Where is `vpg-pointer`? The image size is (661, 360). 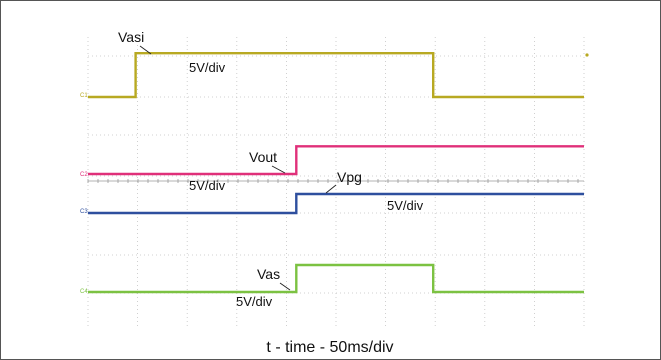 vpg-pointer is located at coordinates (331, 189).